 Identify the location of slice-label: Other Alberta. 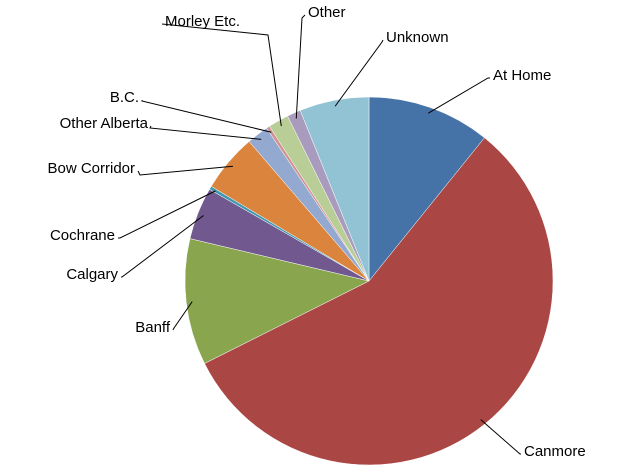
(104, 123).